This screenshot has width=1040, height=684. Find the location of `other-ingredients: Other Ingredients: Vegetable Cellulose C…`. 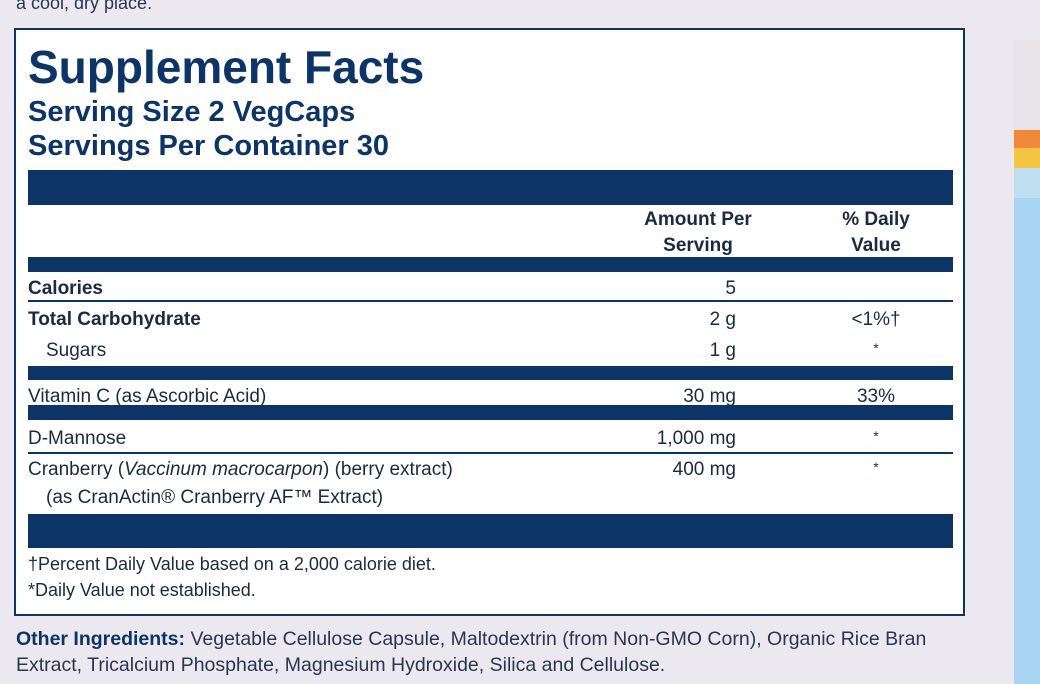

other-ingredients: Other Ingredients: Vegetable Cellulose C… is located at coordinates (496, 652).